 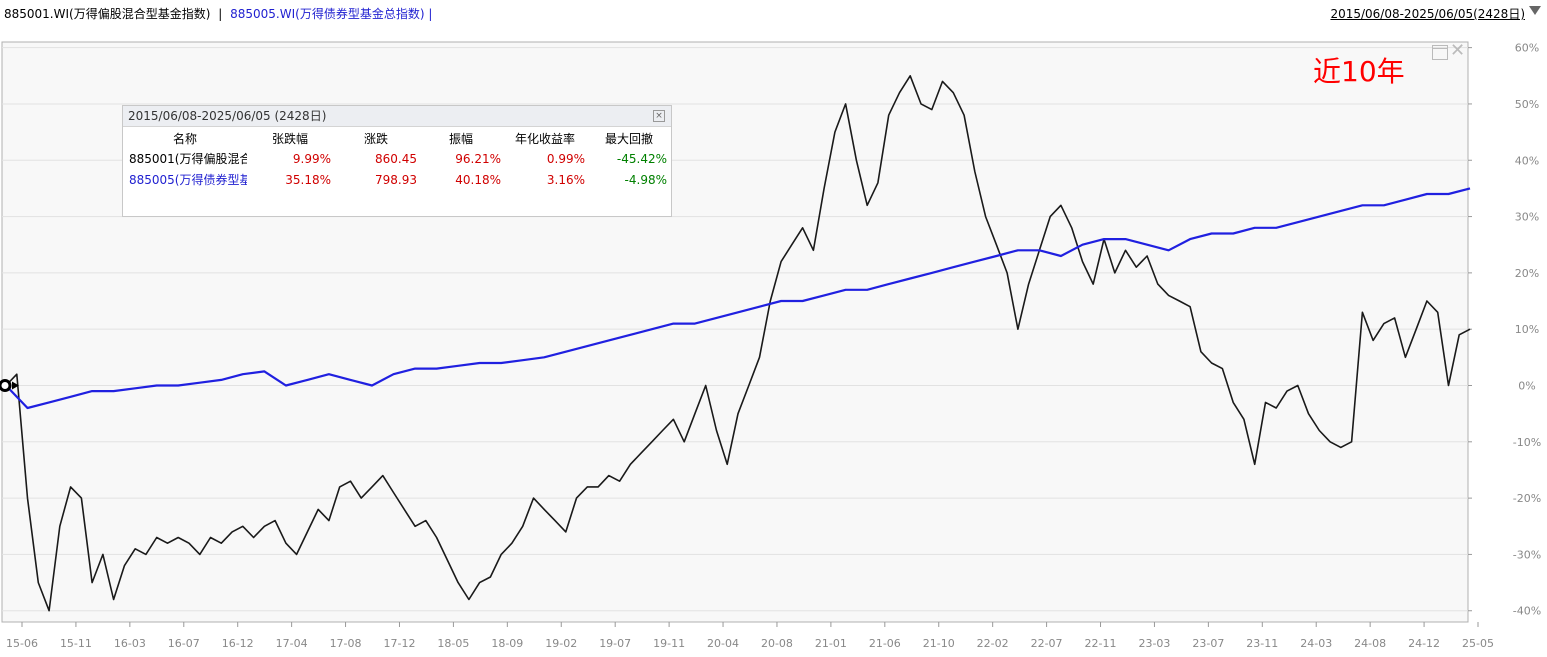 What do you see at coordinates (478, 158) in the screenshot?
I see `row-amp: 96.21%` at bounding box center [478, 158].